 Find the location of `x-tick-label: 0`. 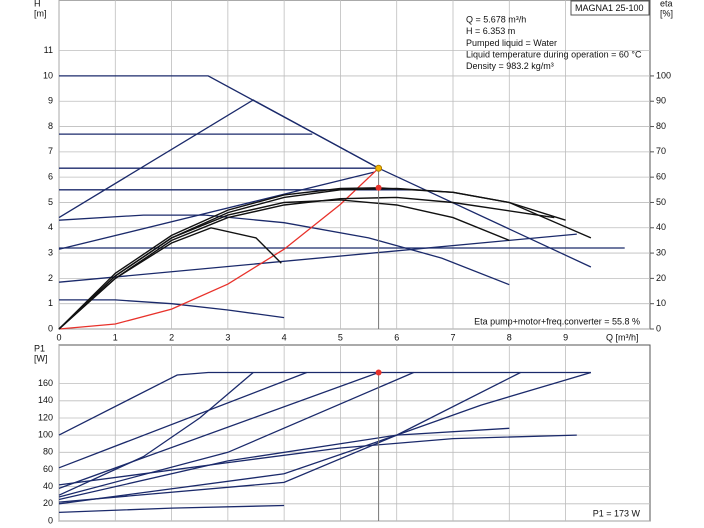

x-tick-label: 0 is located at coordinates (58, 337).